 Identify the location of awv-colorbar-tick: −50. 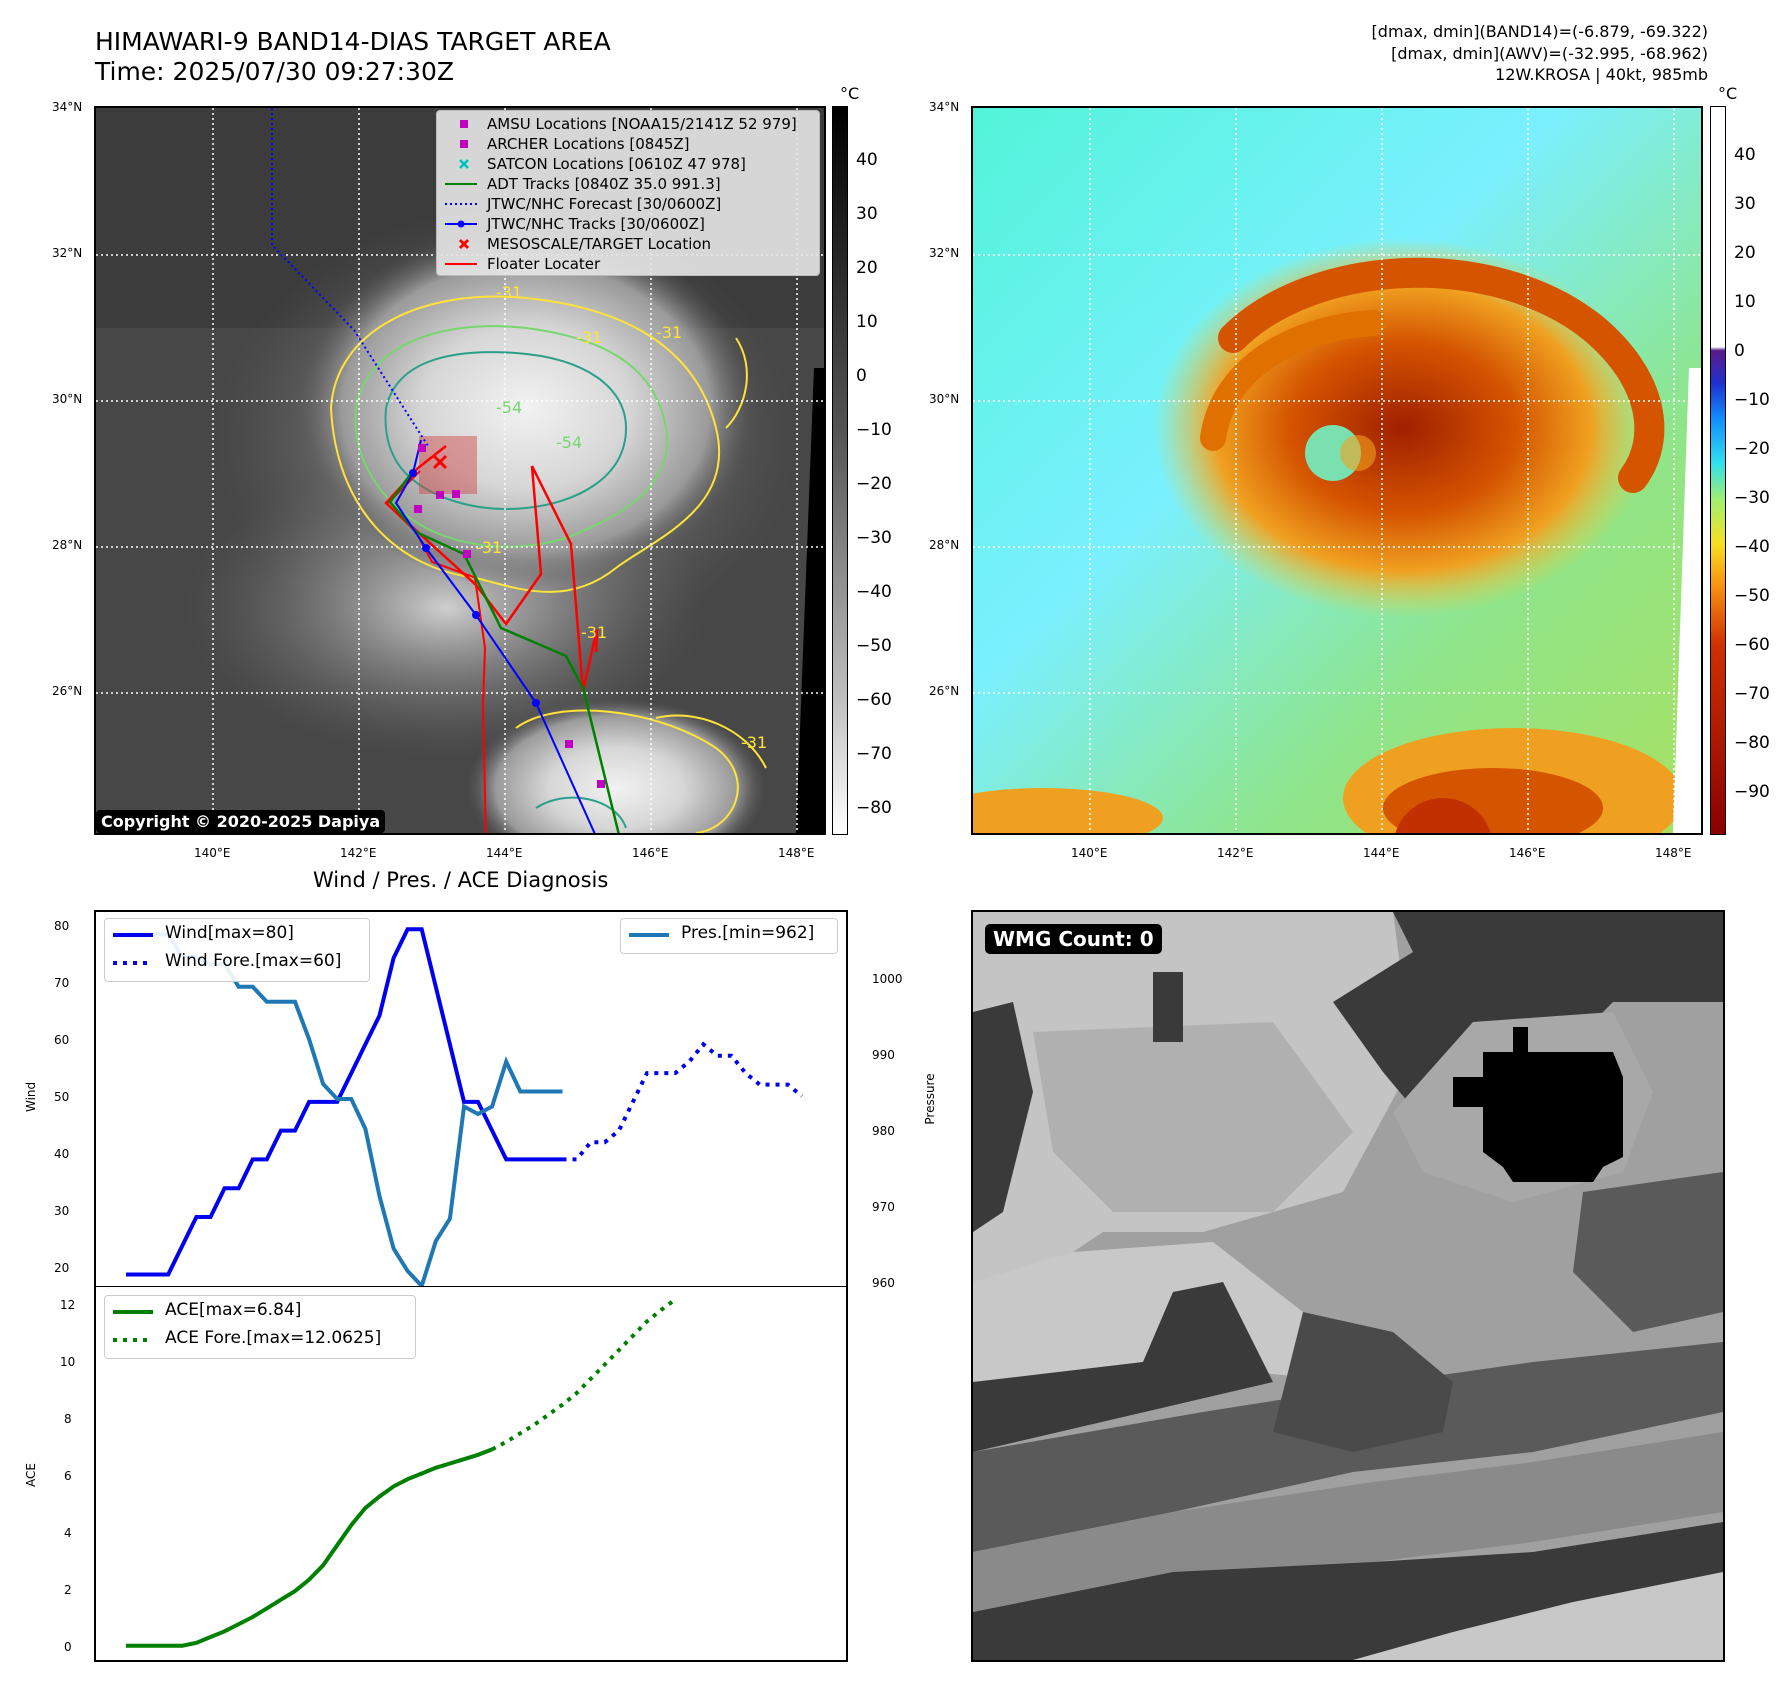
(1752, 596).